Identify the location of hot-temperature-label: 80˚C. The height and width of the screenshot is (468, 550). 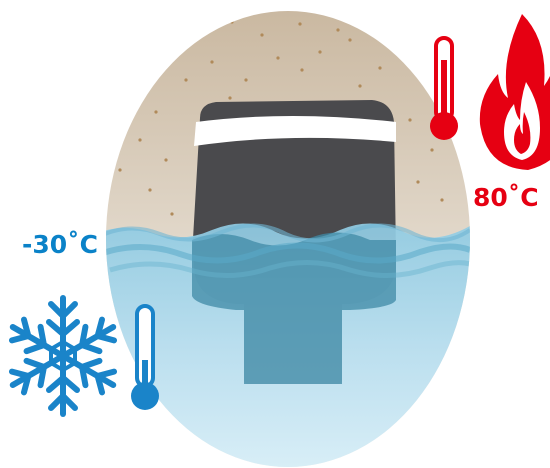
(506, 197).